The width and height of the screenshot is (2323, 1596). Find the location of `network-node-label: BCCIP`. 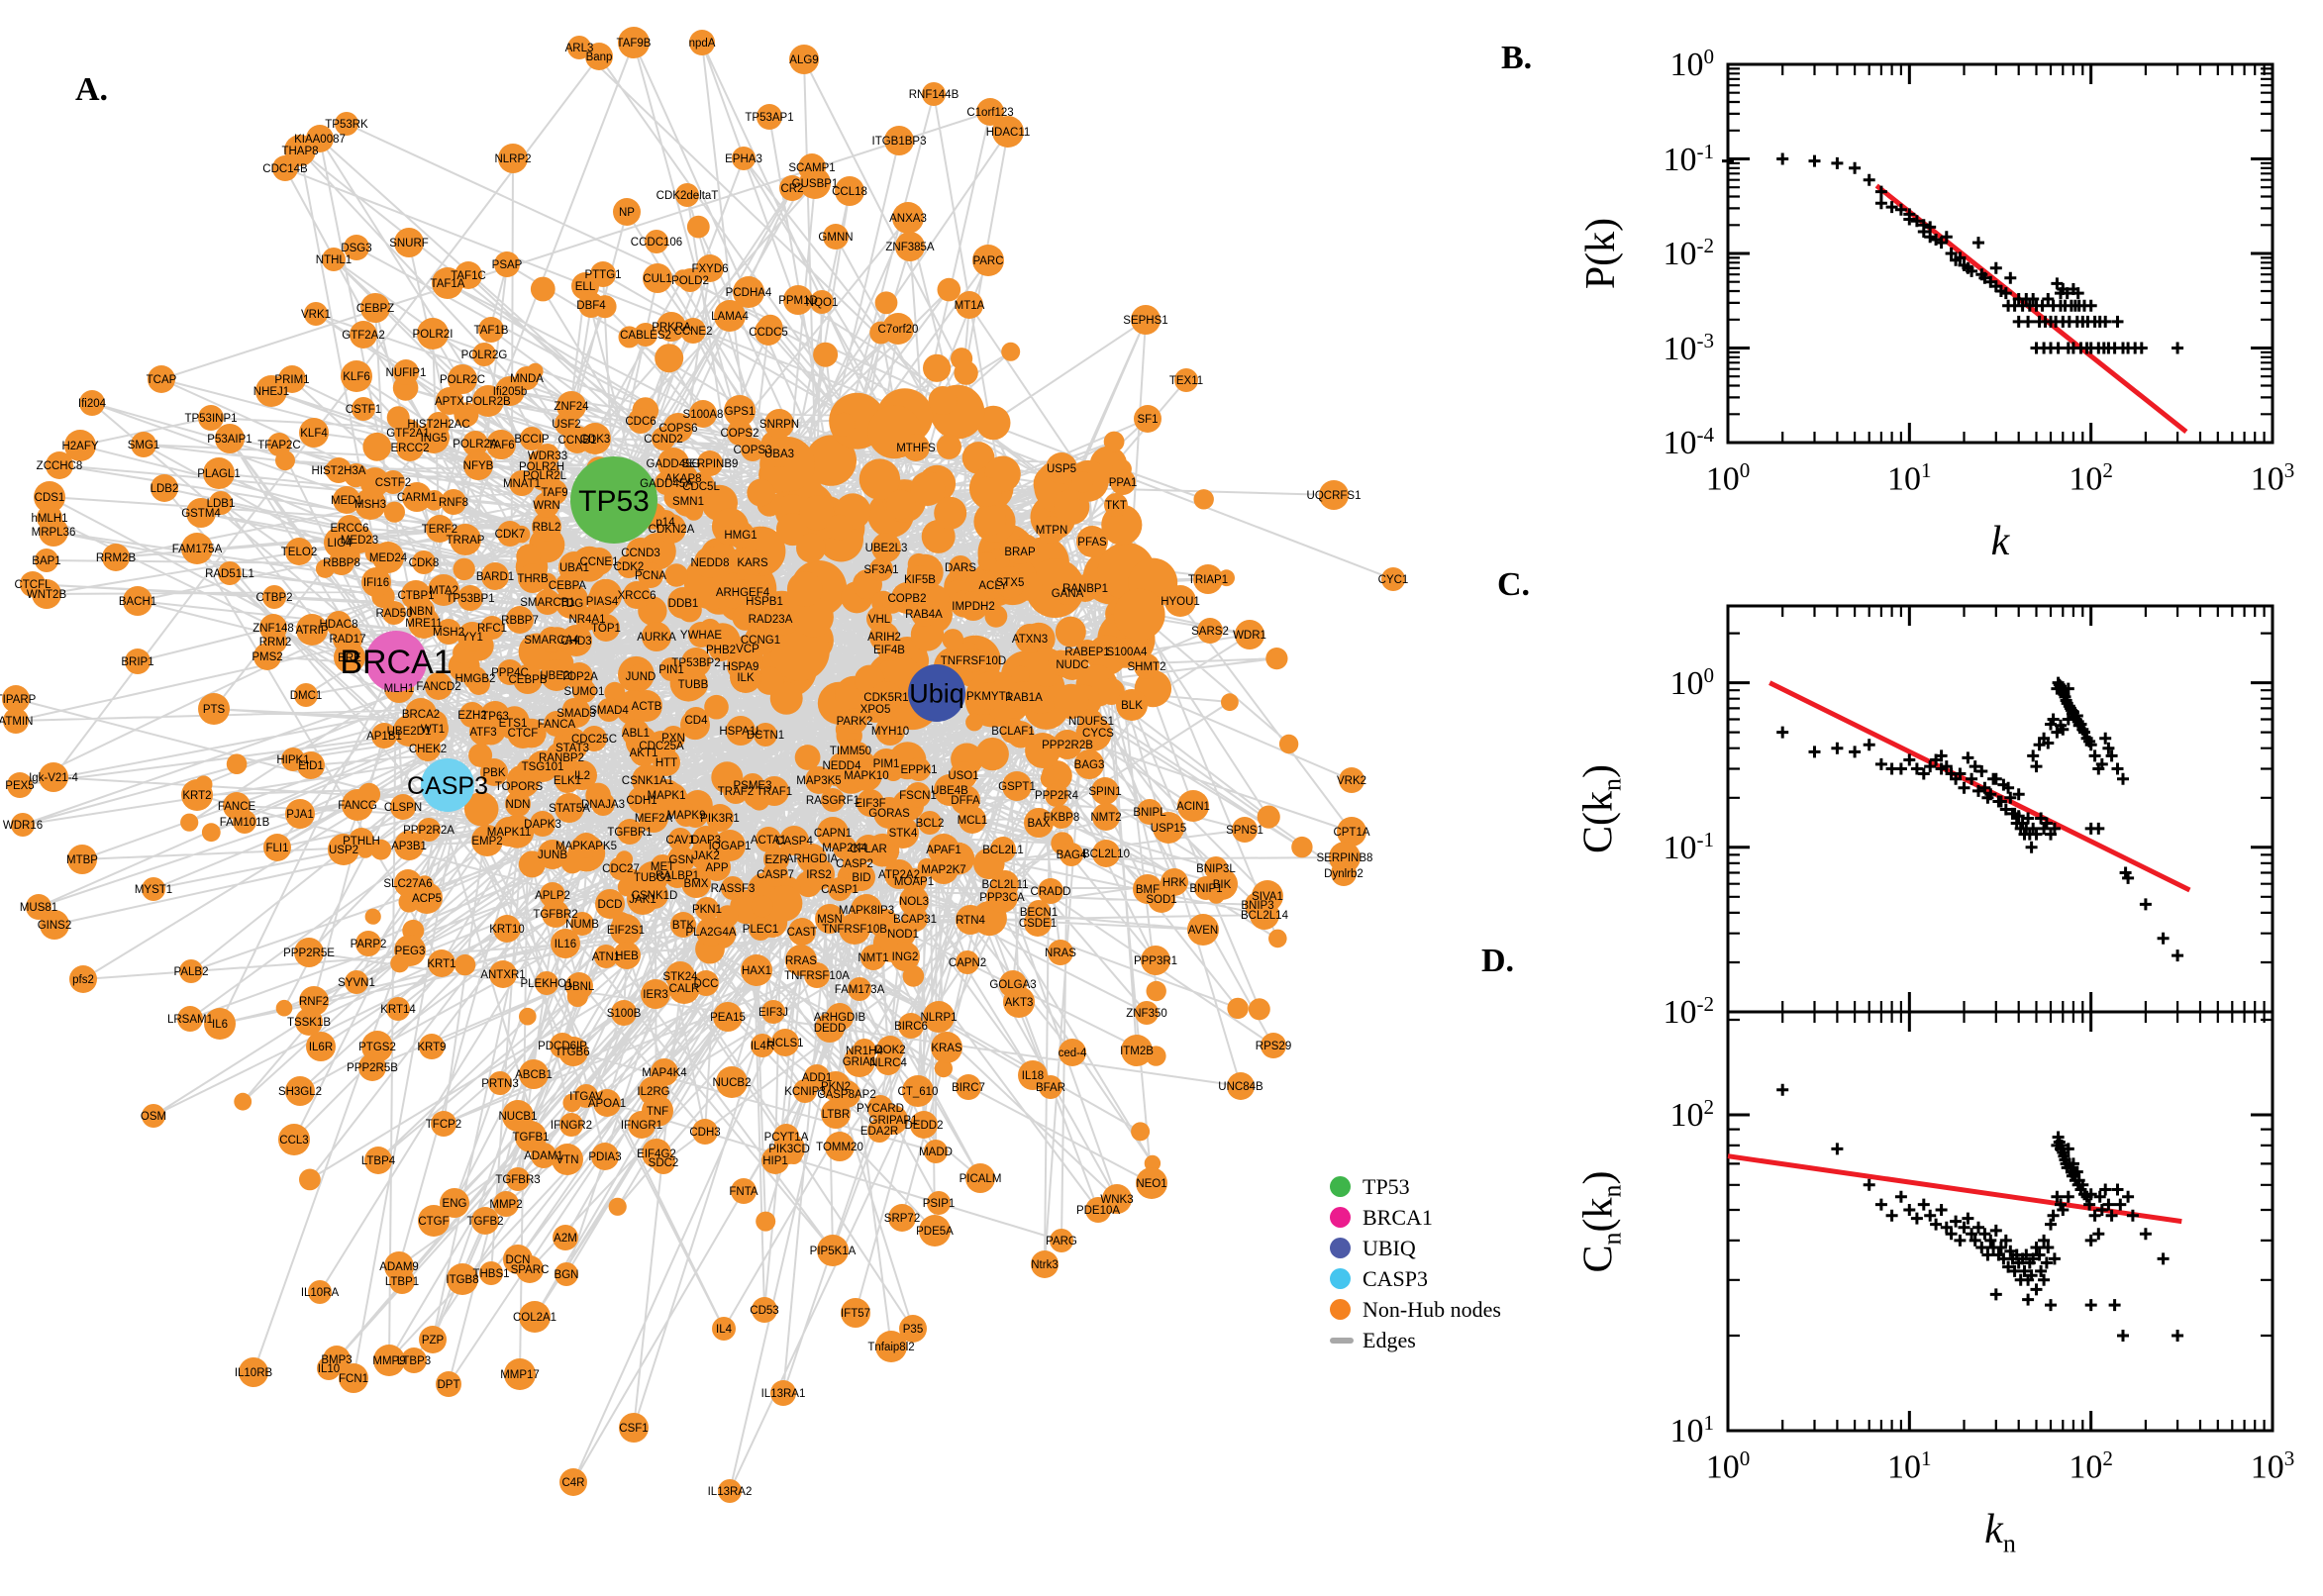

network-node-label: BCCIP is located at coordinates (532, 440).